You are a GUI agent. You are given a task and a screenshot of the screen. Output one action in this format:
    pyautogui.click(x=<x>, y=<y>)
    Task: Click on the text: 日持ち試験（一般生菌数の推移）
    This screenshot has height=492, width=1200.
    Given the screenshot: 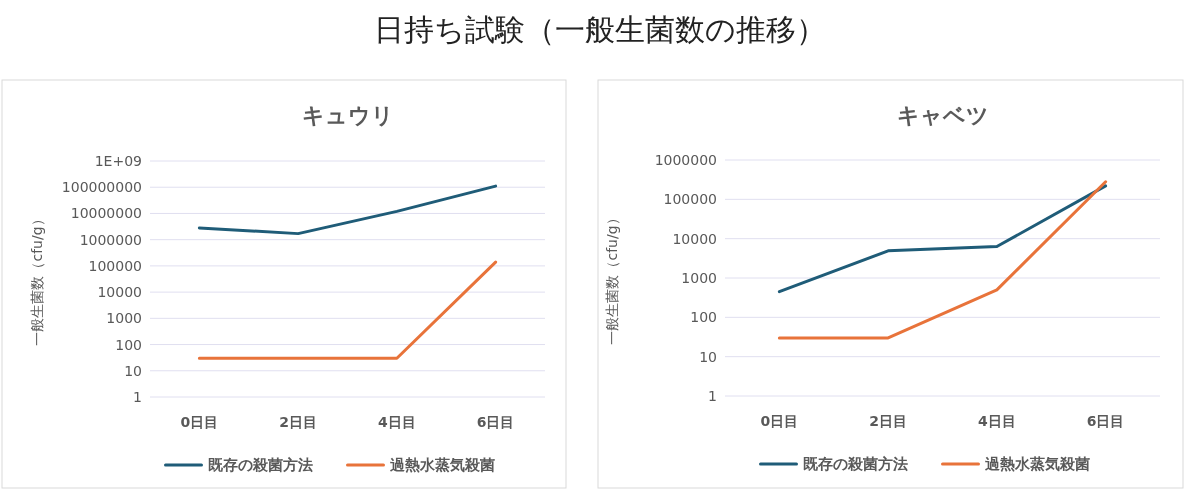 What is the action you would take?
    pyautogui.click(x=600, y=29)
    